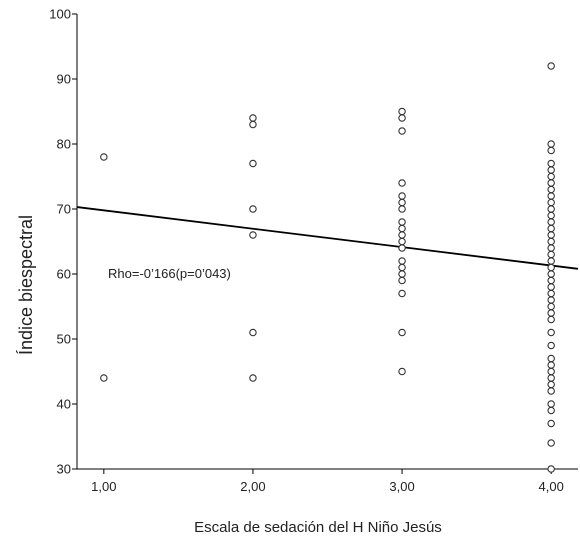 The width and height of the screenshot is (580, 545). What do you see at coordinates (63, 242) in the screenshot?
I see `y-axis-ticks: 30 40 50 60 70 80 90 100` at bounding box center [63, 242].